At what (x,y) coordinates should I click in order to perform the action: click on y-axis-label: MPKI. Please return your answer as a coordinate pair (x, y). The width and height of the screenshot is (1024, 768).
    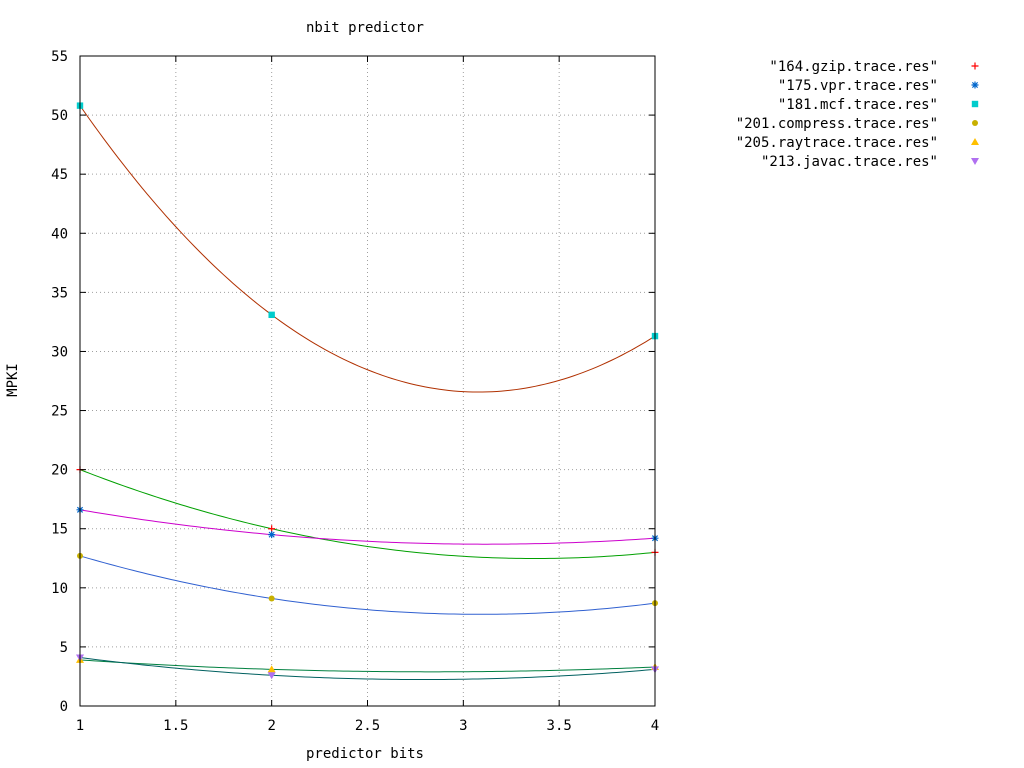
    Looking at the image, I should click on (13, 380).